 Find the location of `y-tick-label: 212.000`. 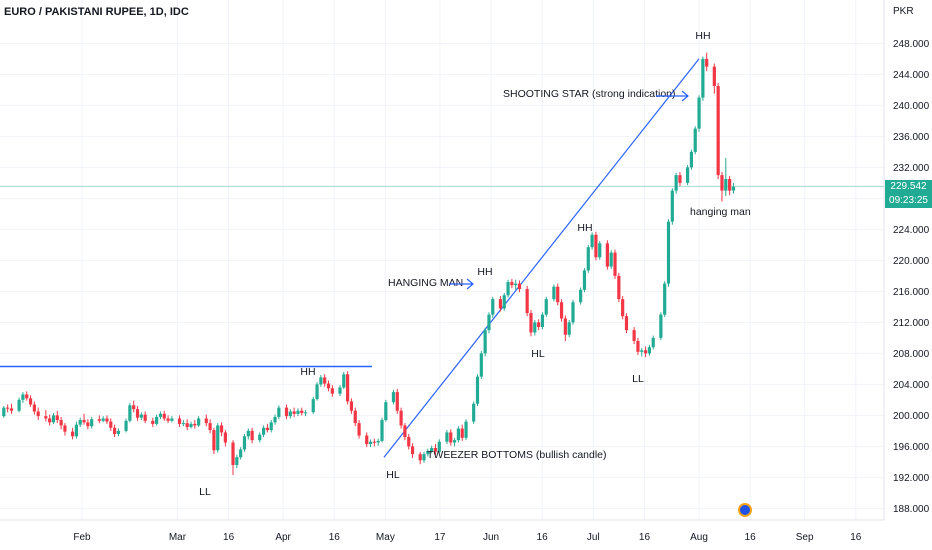

y-tick-label: 212.000 is located at coordinates (911, 323).